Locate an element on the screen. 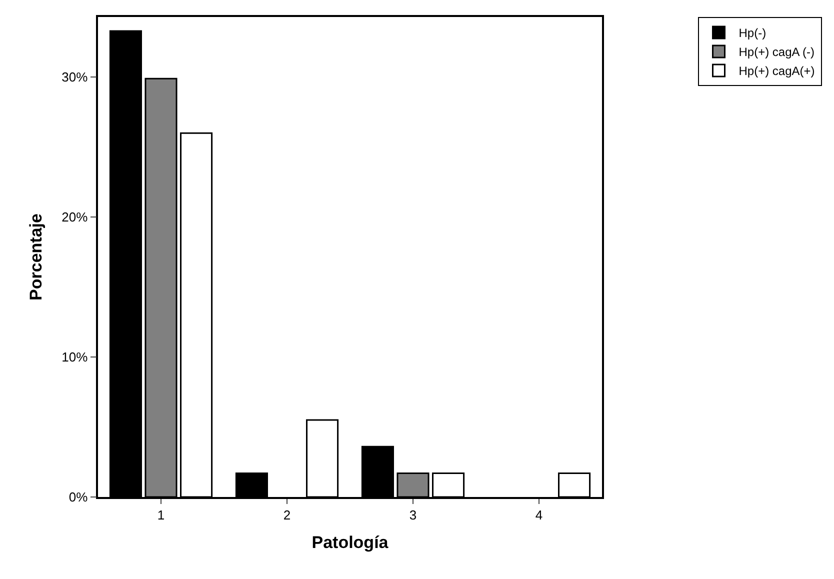 This screenshot has width=834, height=579. y-tick-label: 30% is located at coordinates (75, 77).